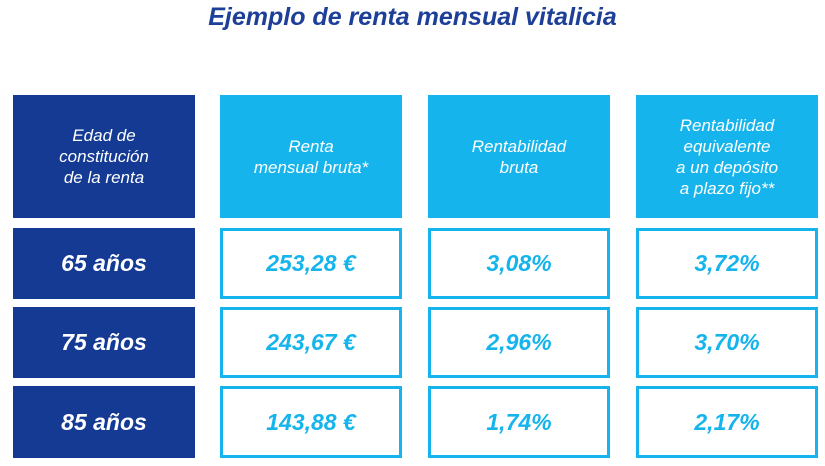 The width and height of the screenshot is (825, 466). I want to click on cell-rentabilidad-equivalente: 3,72%, so click(727, 263).